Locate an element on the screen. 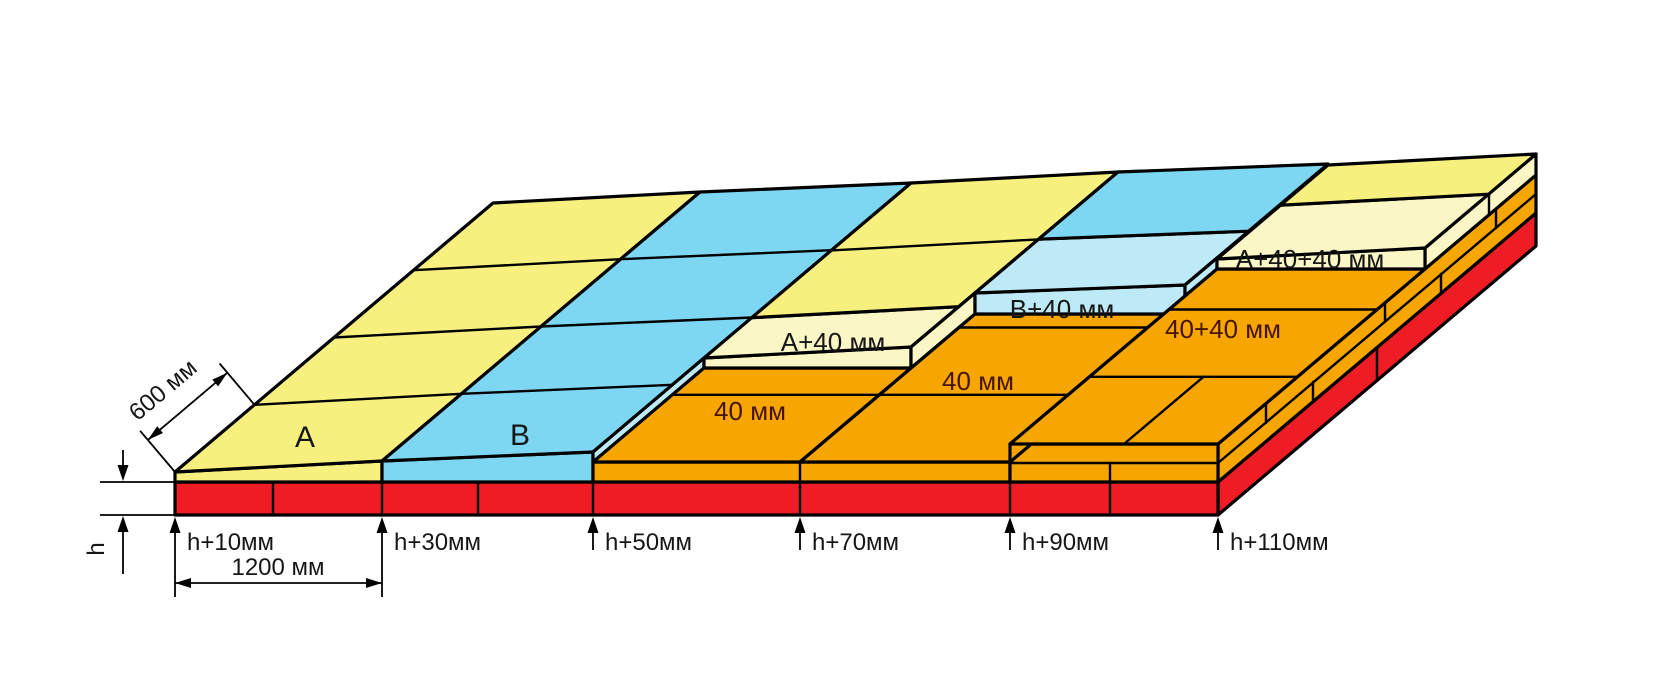 The width and height of the screenshot is (1653, 685). joint-height-label-0: h+10мм is located at coordinates (230, 542).